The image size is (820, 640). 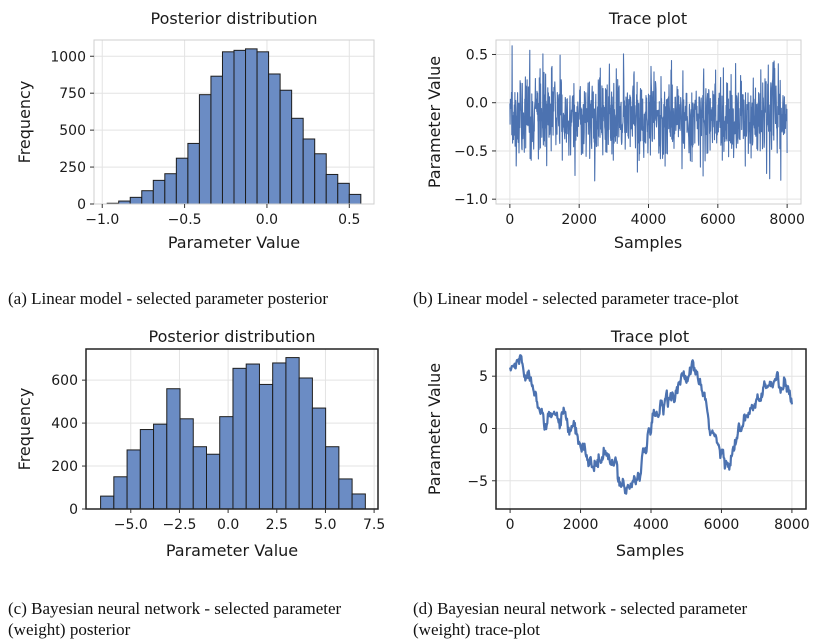 I want to click on y-tick-label: −5, so click(x=477, y=482).